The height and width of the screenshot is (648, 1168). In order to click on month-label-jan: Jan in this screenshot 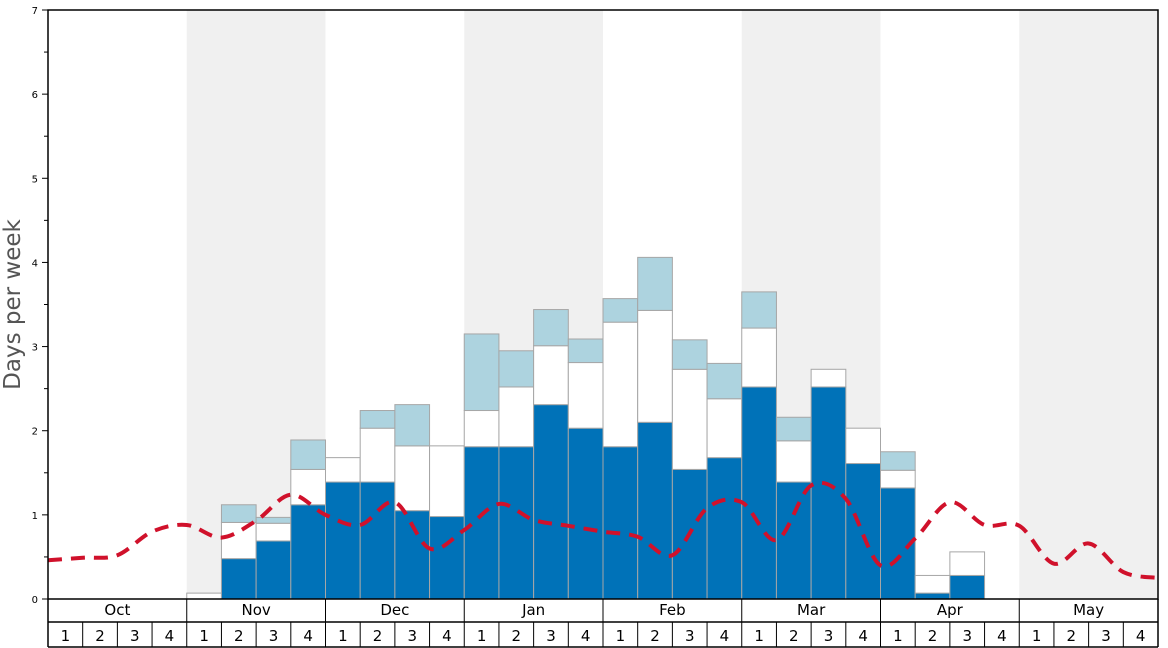, I will do `click(533, 610)`.